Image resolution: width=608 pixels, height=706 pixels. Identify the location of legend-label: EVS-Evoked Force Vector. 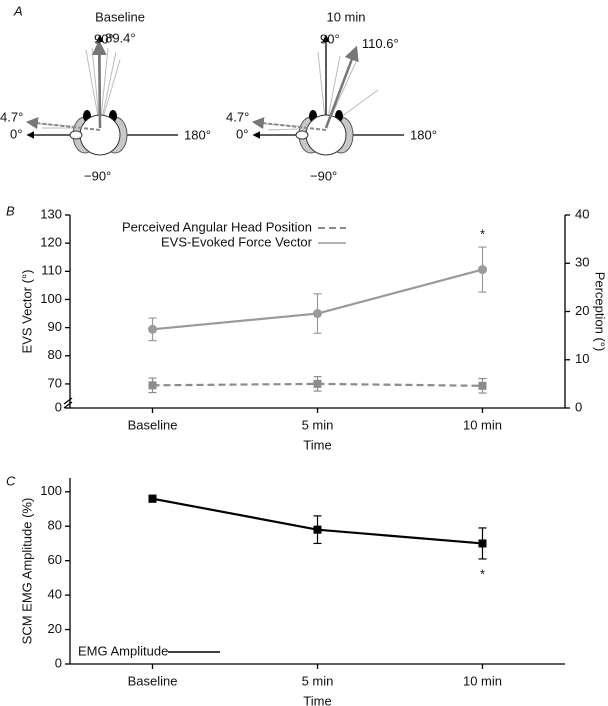
(237, 241).